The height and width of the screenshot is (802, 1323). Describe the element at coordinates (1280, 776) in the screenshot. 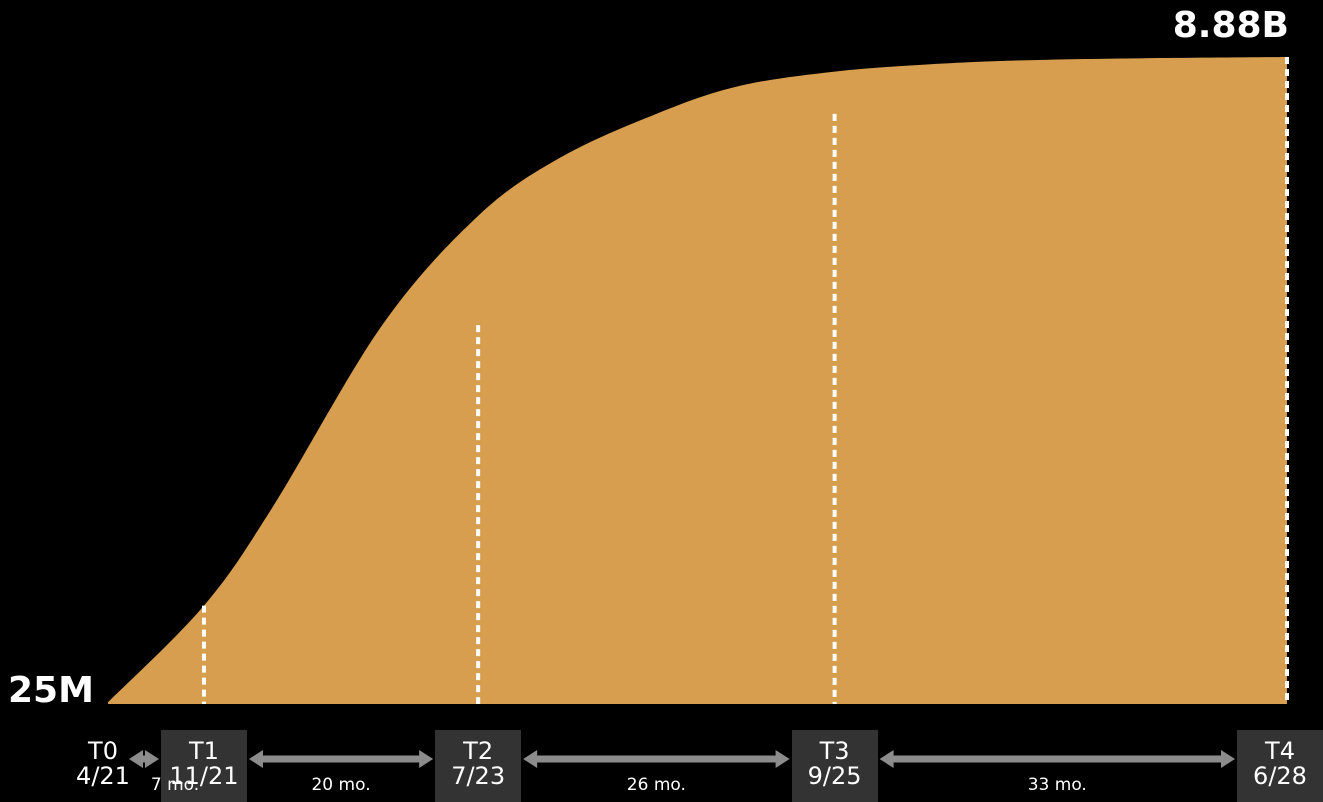

I see `milestone-date: 6/28` at that location.